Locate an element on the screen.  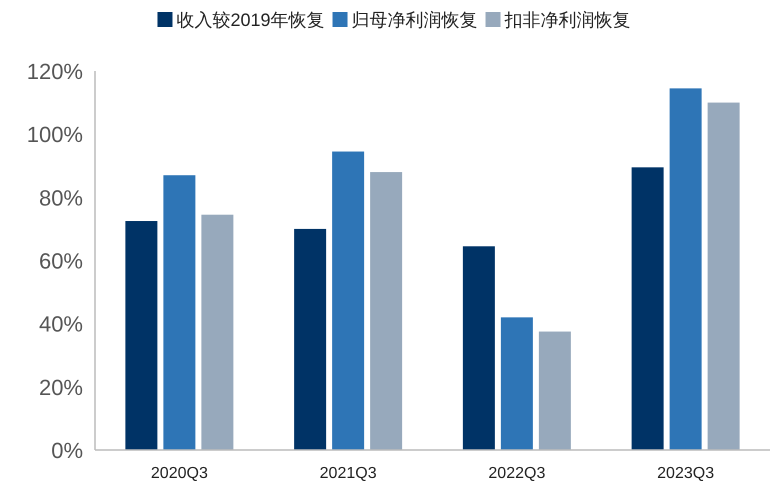
x-tick-label: 2020Q3 is located at coordinates (179, 473).